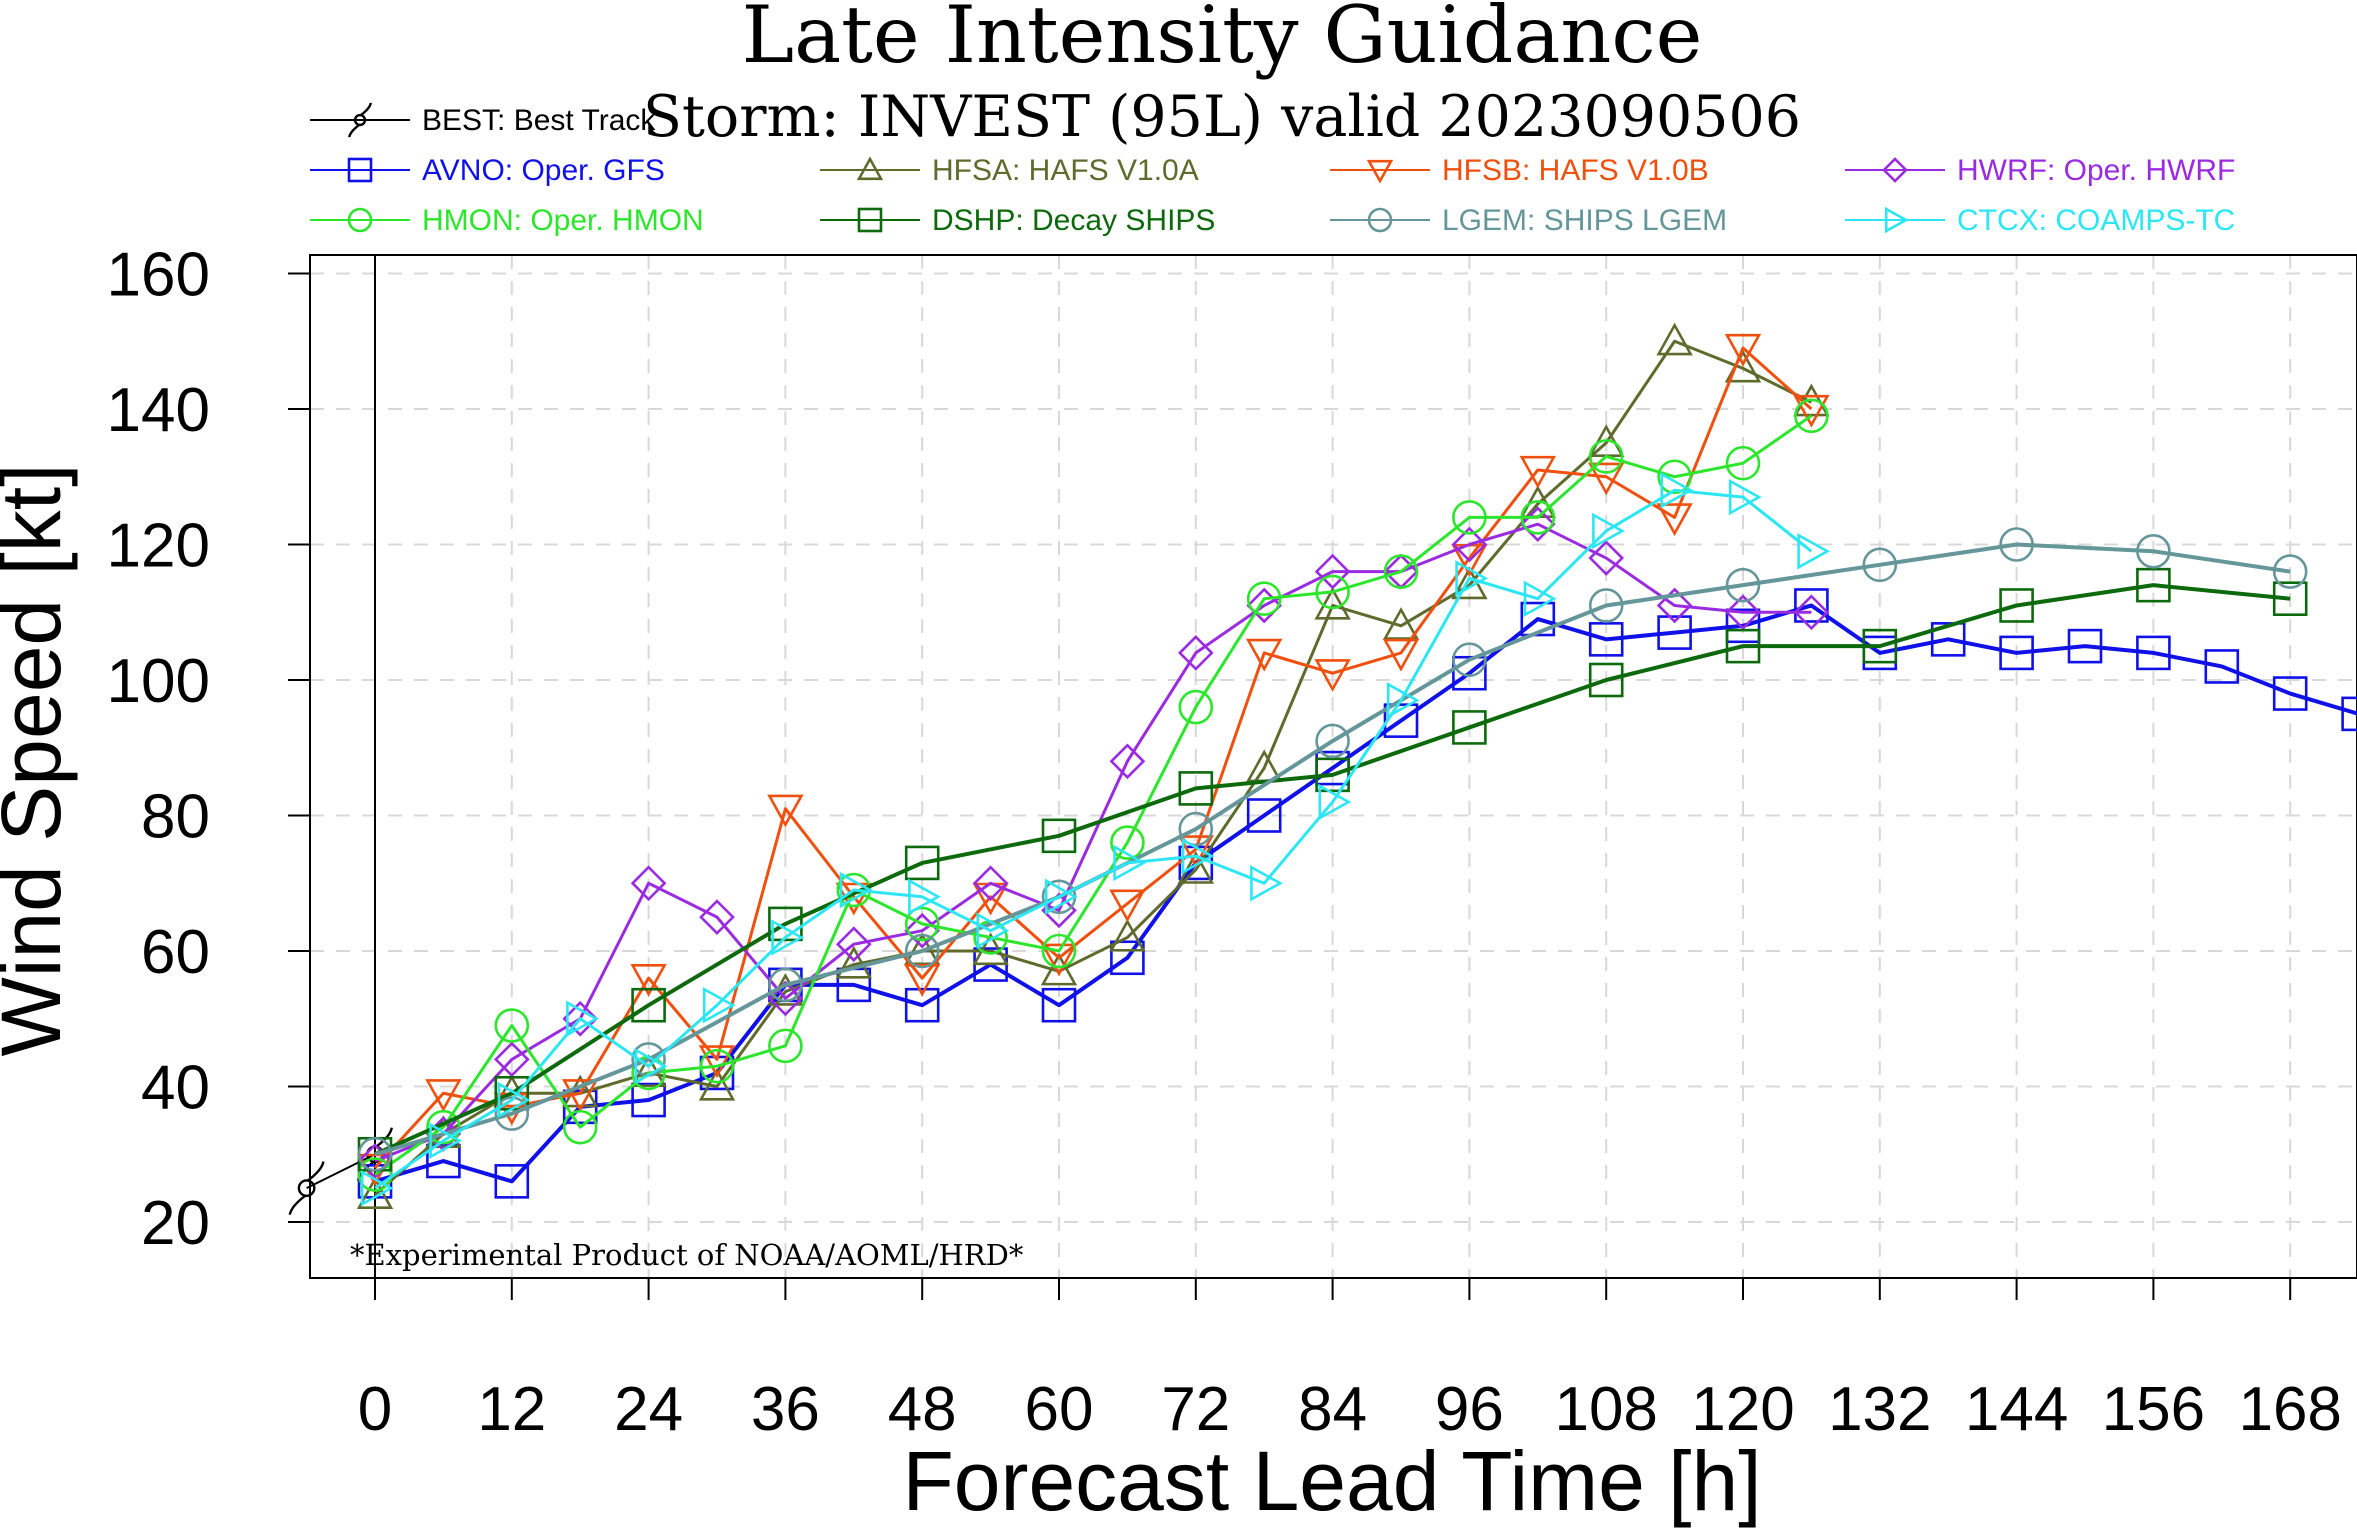 This screenshot has height=1532, width=2357. Describe the element at coordinates (1605, 1409) in the screenshot. I see `x-tick-label: 108` at that location.